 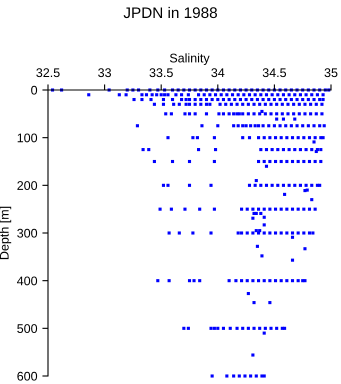 What do you see at coordinates (27, 376) in the screenshot?
I see `y-tick-label: 600` at bounding box center [27, 376].